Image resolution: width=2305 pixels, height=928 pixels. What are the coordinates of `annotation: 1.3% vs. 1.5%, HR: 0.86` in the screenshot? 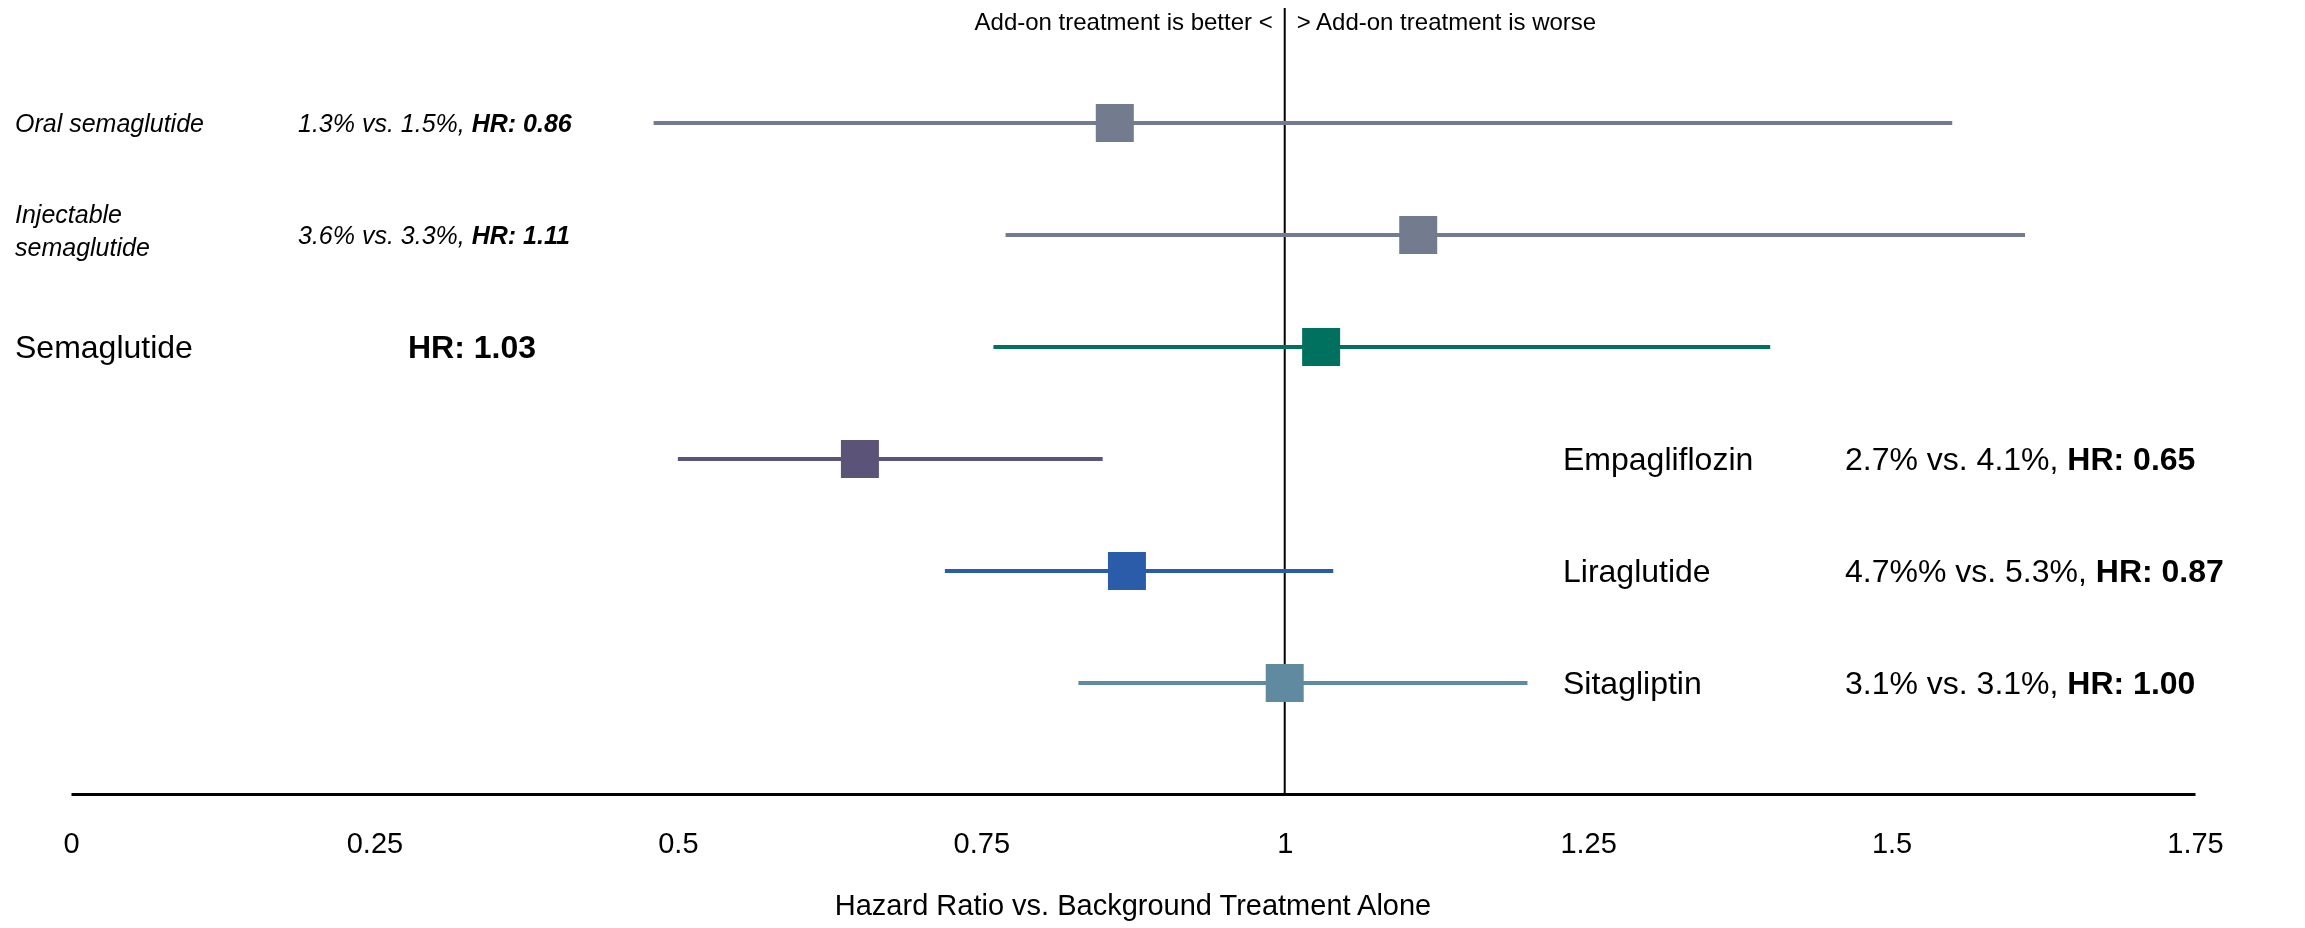 It's located at (435, 122).